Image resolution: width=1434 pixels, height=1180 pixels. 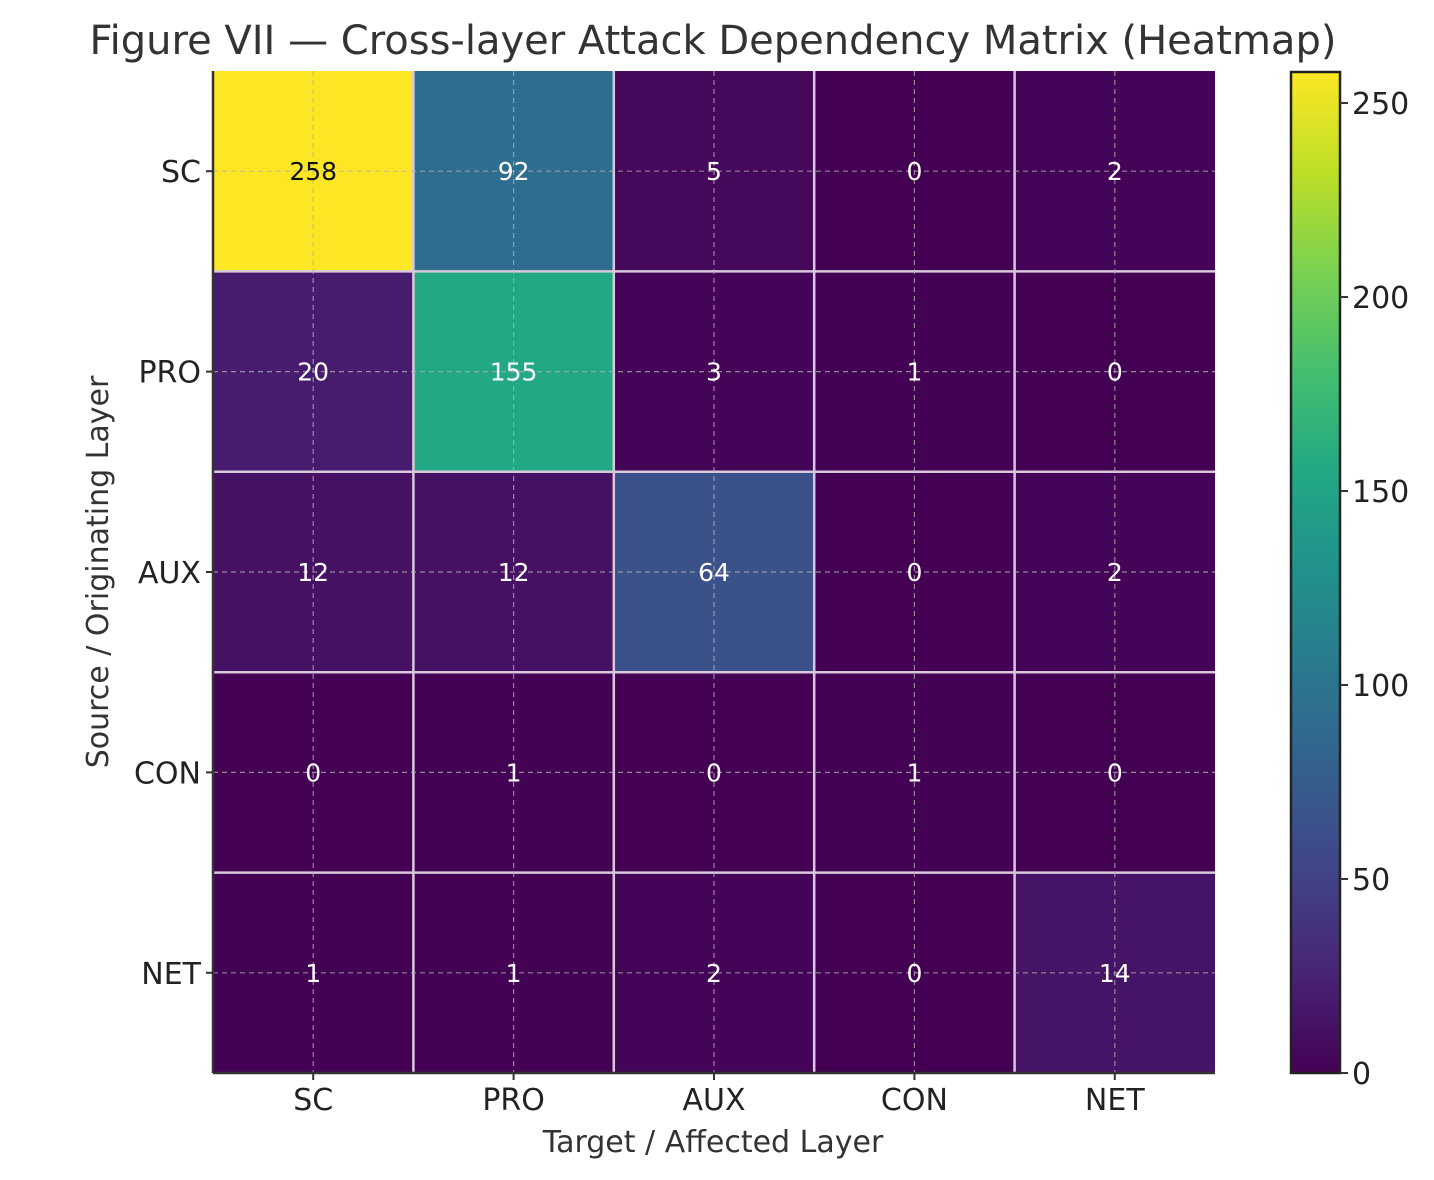 What do you see at coordinates (1380, 492) in the screenshot?
I see `colorbar-tick-label: 150` at bounding box center [1380, 492].